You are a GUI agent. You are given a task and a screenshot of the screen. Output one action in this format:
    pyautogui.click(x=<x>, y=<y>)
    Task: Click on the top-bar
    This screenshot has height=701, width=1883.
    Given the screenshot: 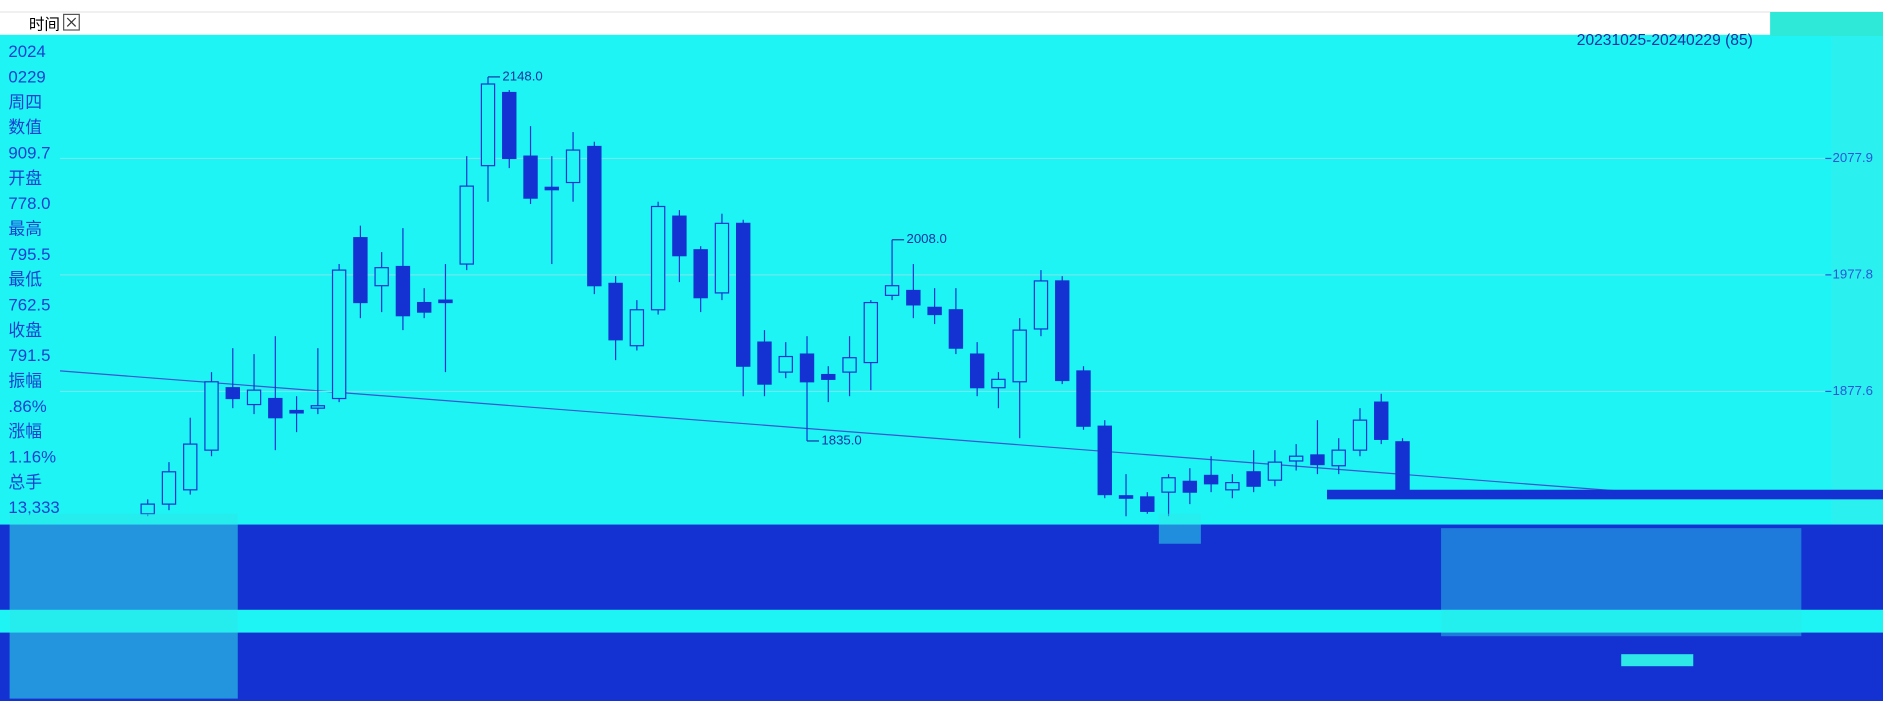 What is the action you would take?
    pyautogui.click(x=941, y=17)
    